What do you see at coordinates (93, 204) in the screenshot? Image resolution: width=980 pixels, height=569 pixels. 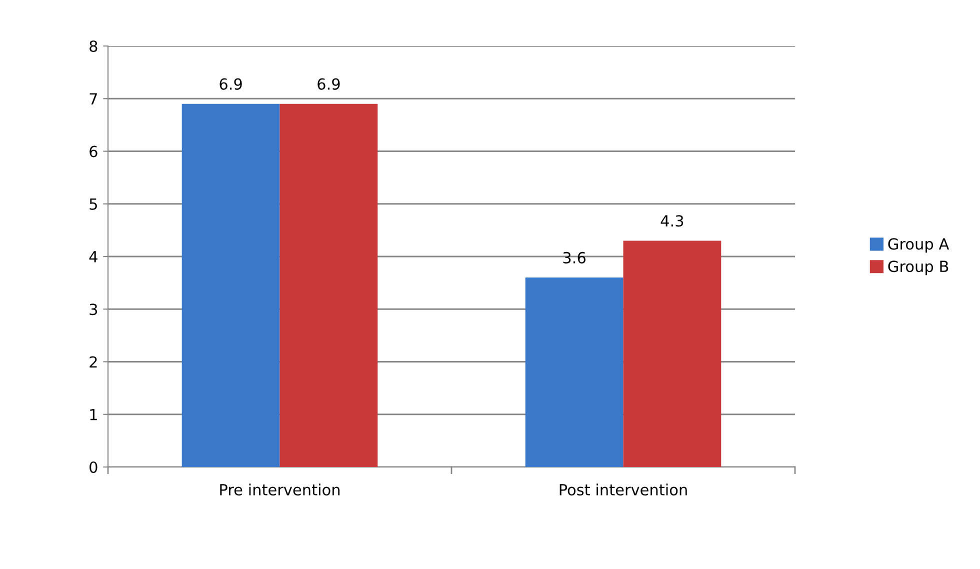 I see `y-tick-label: 5` at bounding box center [93, 204].